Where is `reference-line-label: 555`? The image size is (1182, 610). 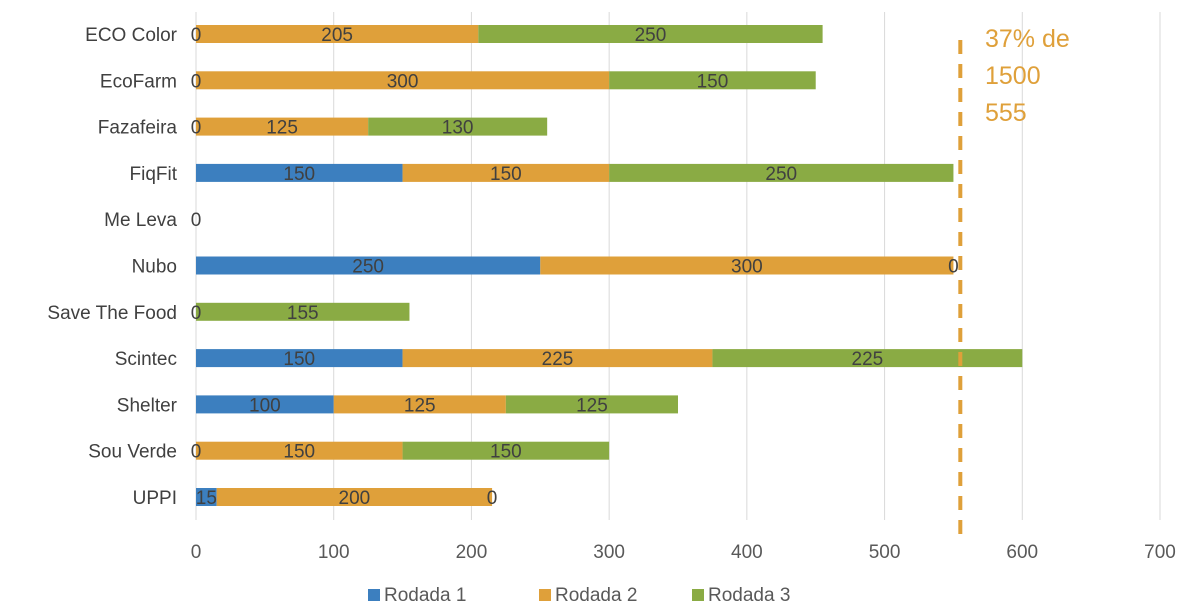
reference-line-label: 555 is located at coordinates (1006, 113).